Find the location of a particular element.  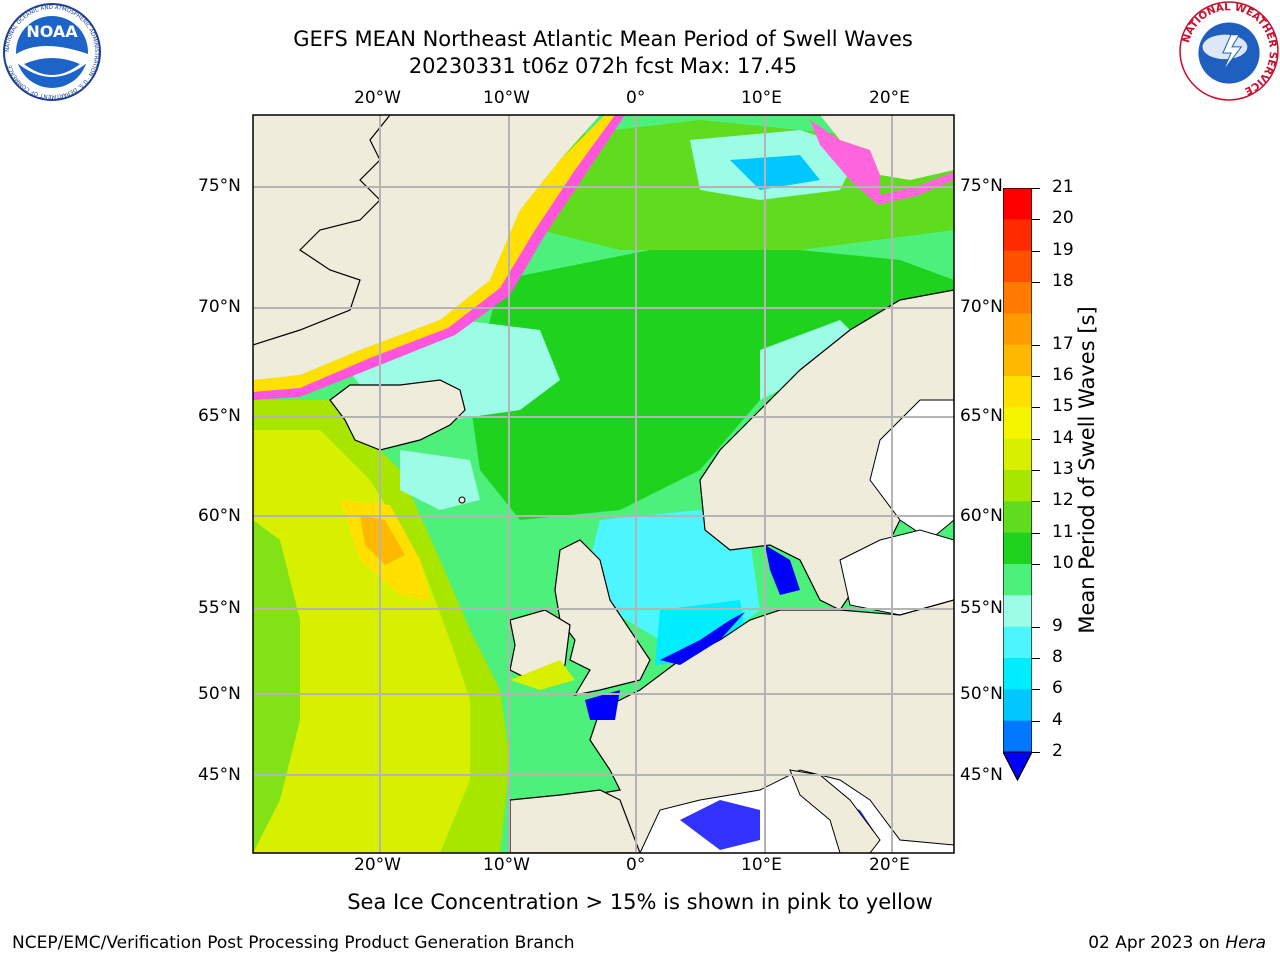

svalbard-land is located at coordinates (887, 147).